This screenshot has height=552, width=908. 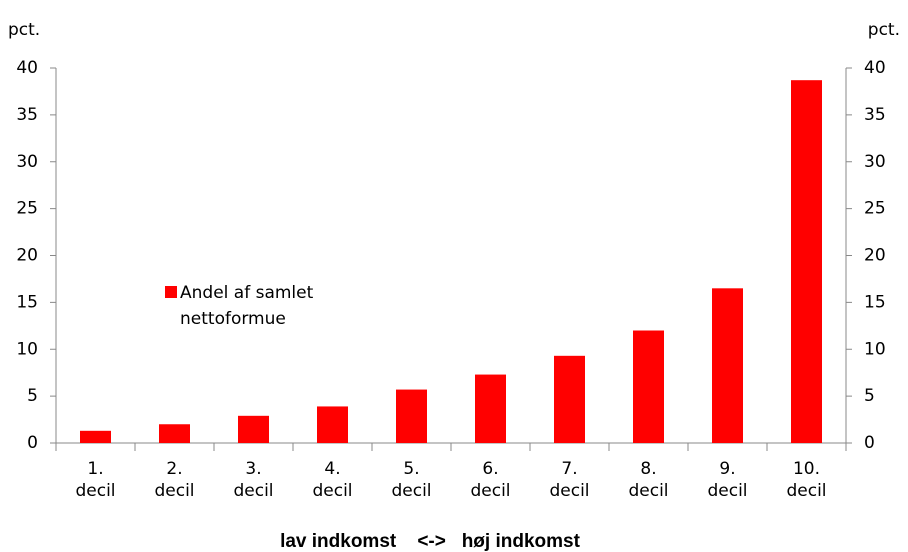 What do you see at coordinates (875, 68) in the screenshot?
I see `y2-tick-label: 40` at bounding box center [875, 68].